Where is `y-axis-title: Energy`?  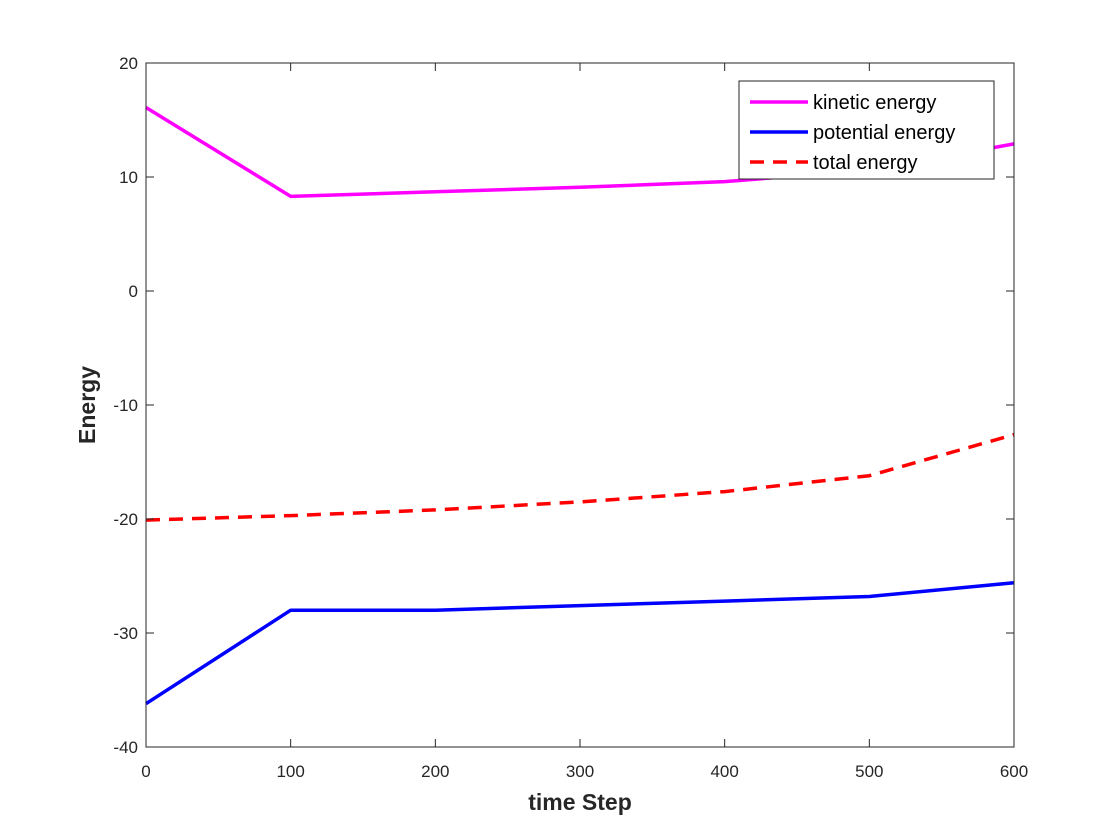 y-axis-title: Energy is located at coordinates (87, 405).